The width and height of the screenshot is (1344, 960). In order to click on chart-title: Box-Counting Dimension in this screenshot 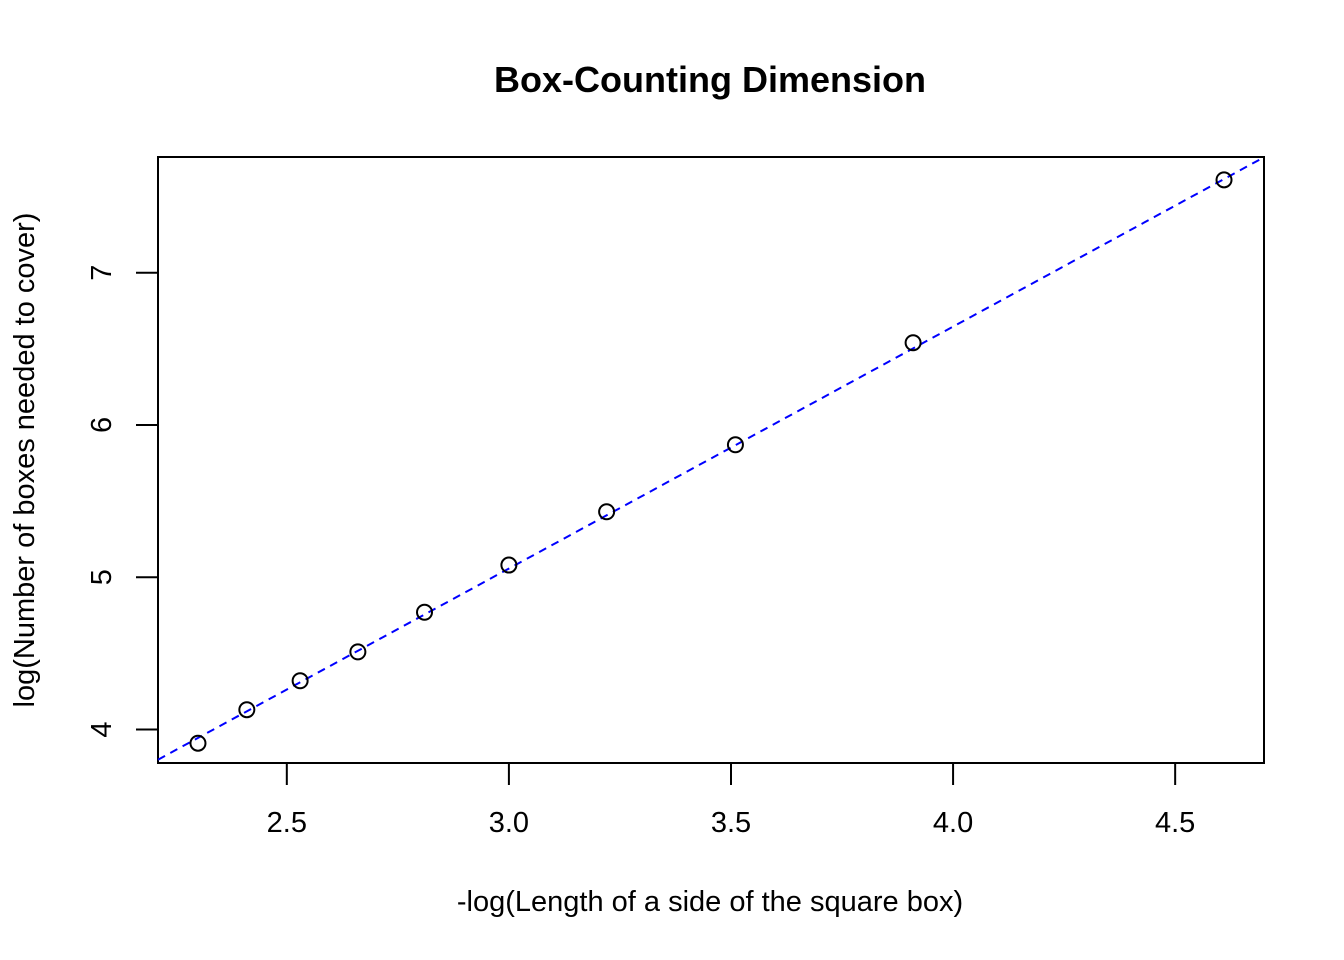, I will do `click(710, 79)`.